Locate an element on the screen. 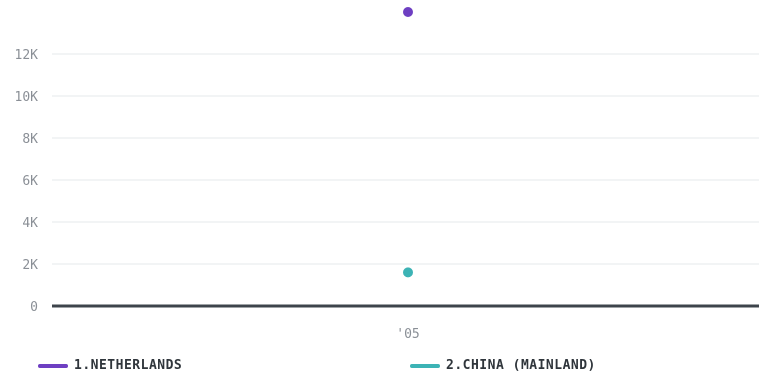 The height and width of the screenshot is (380, 759). y-tick-label: 6K is located at coordinates (30, 181).